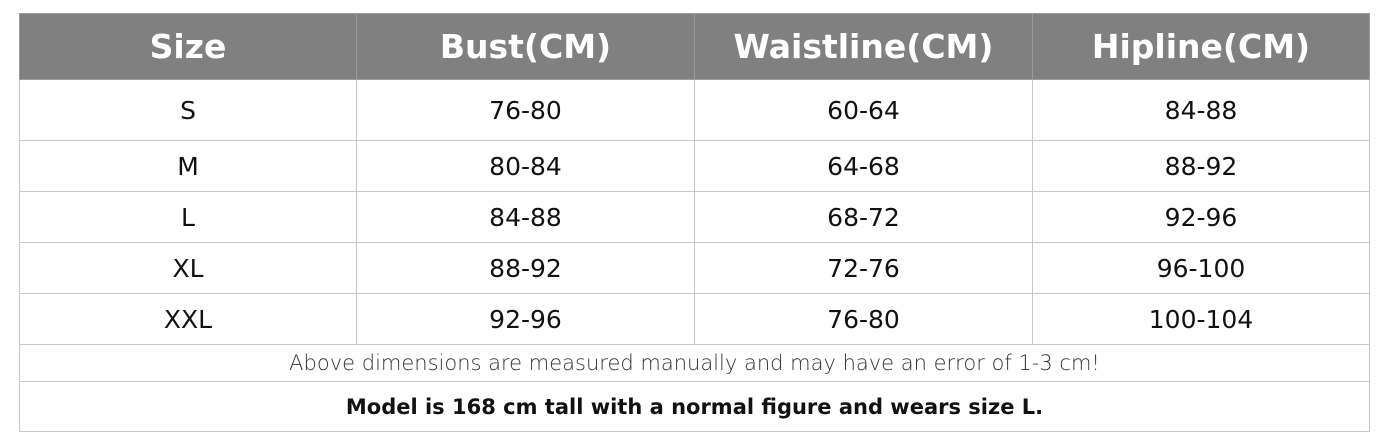 The width and height of the screenshot is (1384, 443). Describe the element at coordinates (864, 46) in the screenshot. I see `header-cell: Waistline(CM)` at that location.